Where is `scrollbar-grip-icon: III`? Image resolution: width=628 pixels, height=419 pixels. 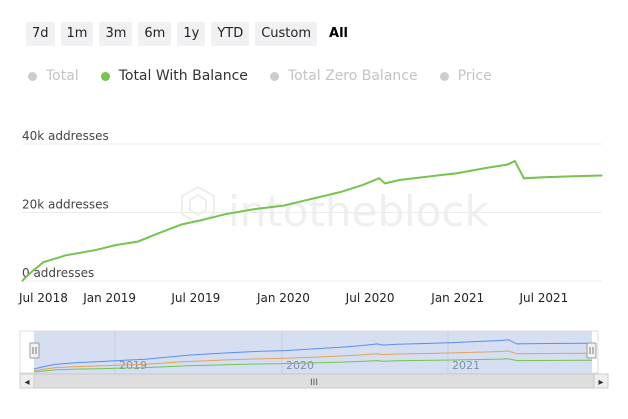 scrollbar-grip-icon: III is located at coordinates (314, 383).